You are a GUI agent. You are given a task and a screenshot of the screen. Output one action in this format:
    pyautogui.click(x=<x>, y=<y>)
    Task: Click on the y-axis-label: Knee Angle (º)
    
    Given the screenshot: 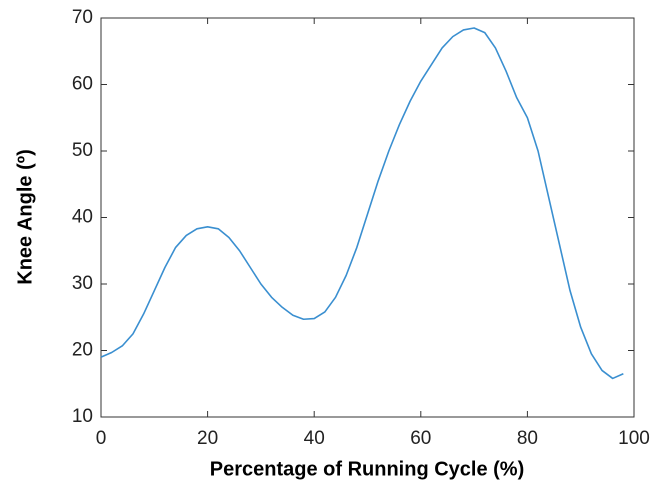 What is the action you would take?
    pyautogui.click(x=25, y=216)
    